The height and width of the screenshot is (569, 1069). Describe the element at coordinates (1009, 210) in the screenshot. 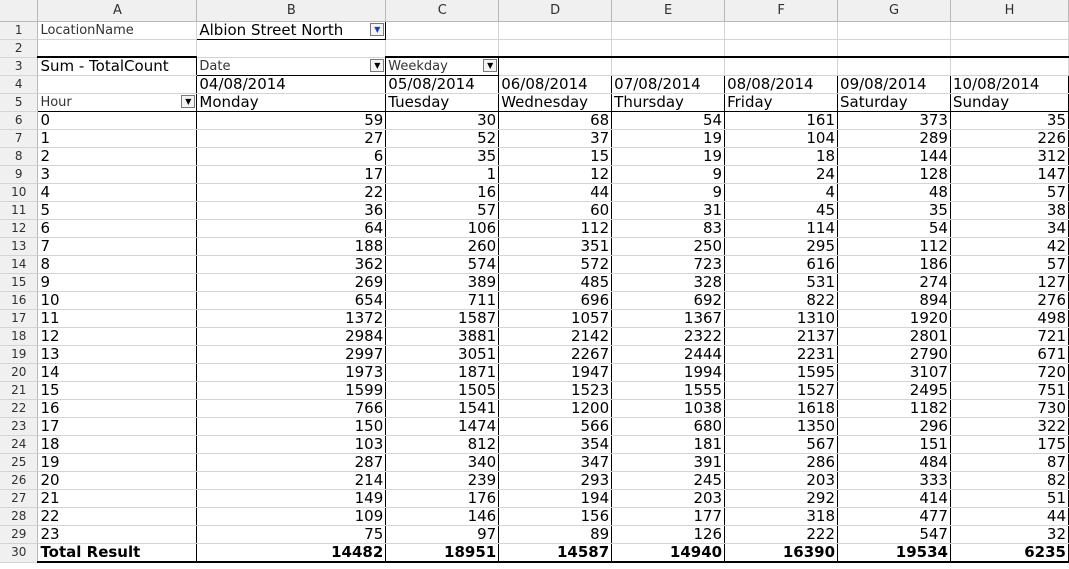

I see `value-cell: 38` at that location.